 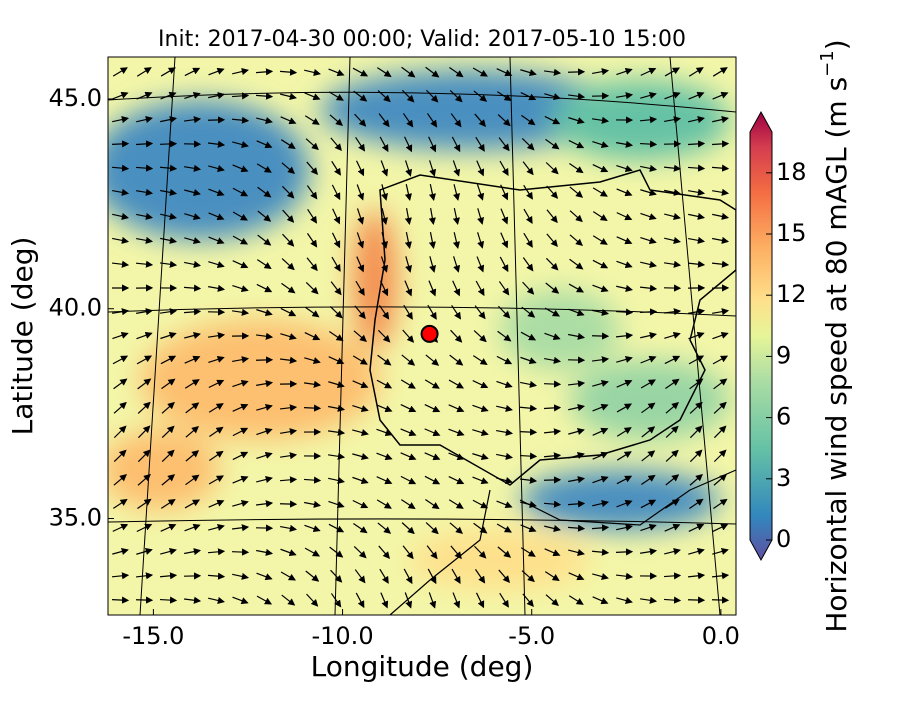 I want to click on site-marker, so click(x=430, y=334).